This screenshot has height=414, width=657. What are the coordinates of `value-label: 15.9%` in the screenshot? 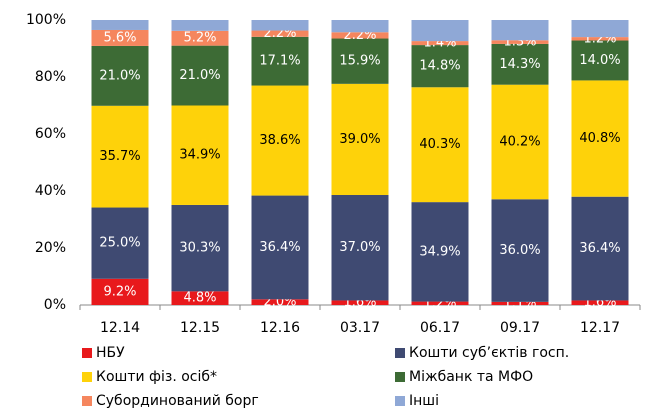 It's located at (359, 61).